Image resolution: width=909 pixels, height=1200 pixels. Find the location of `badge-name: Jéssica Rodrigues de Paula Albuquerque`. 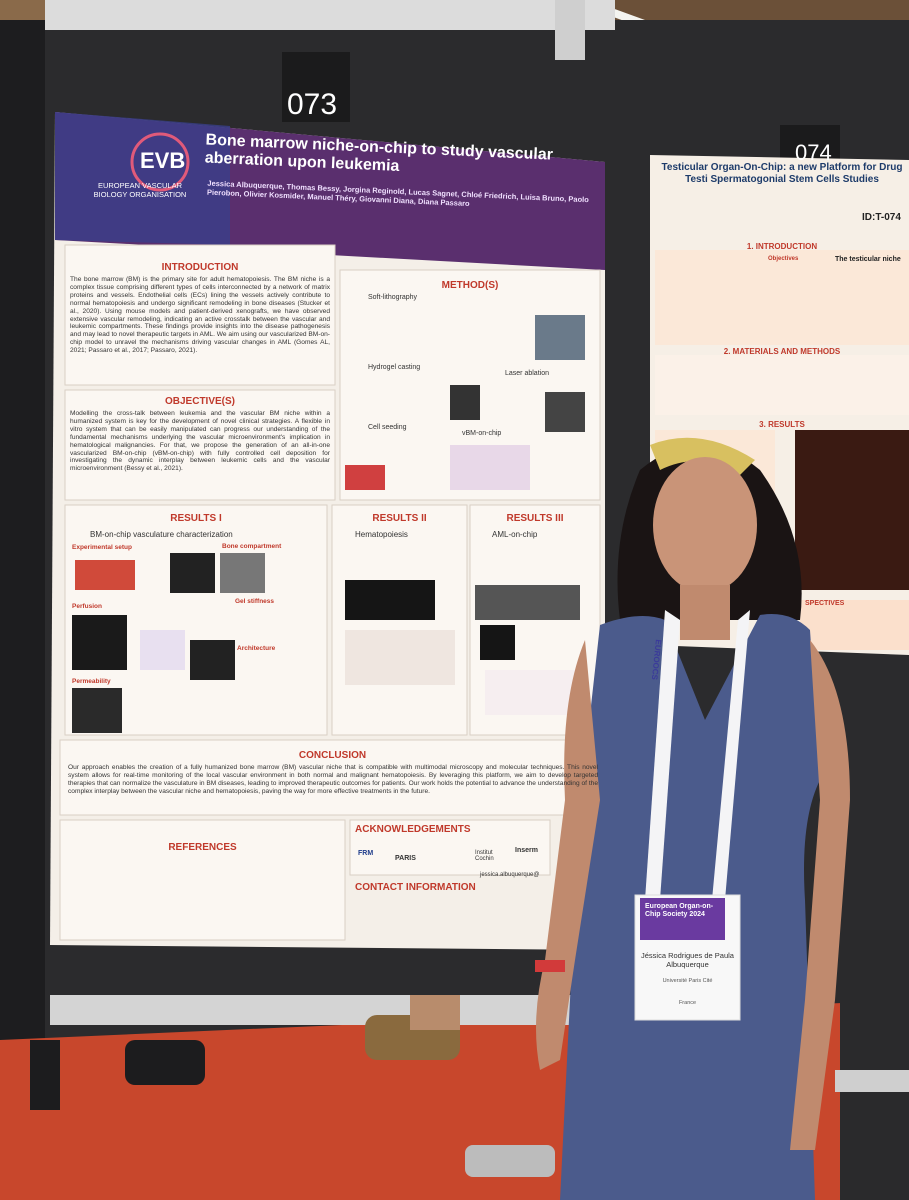

badge-name: Jéssica Rodrigues de Paula Albuquerque is located at coordinates (687, 960).